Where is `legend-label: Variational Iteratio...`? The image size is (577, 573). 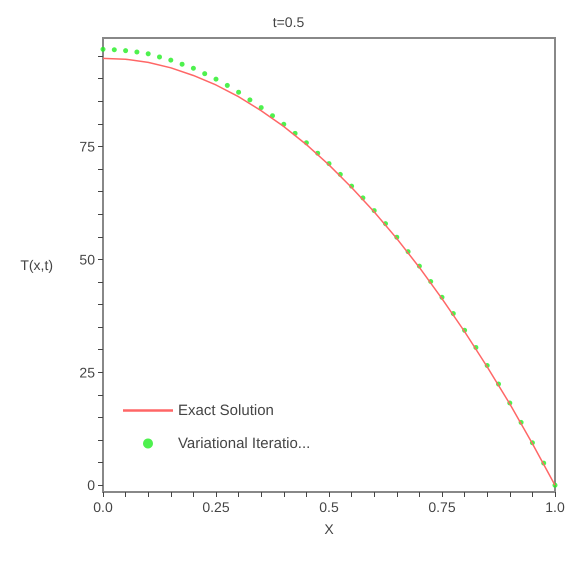
legend-label: Variational Iteratio... is located at coordinates (244, 443).